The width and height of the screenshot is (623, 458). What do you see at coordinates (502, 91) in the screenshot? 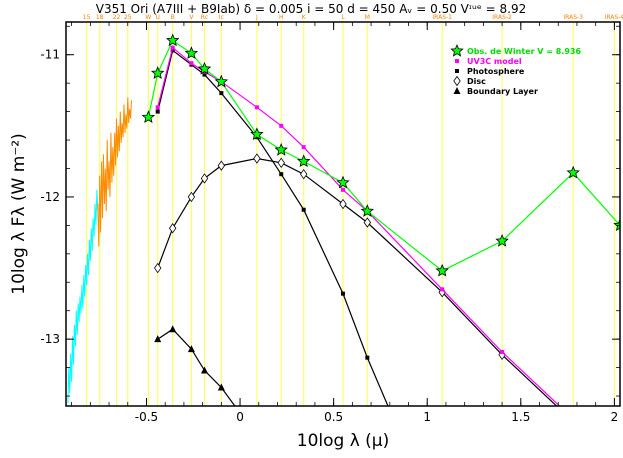
I see `legend-label-4: Boundary Layer` at bounding box center [502, 91].